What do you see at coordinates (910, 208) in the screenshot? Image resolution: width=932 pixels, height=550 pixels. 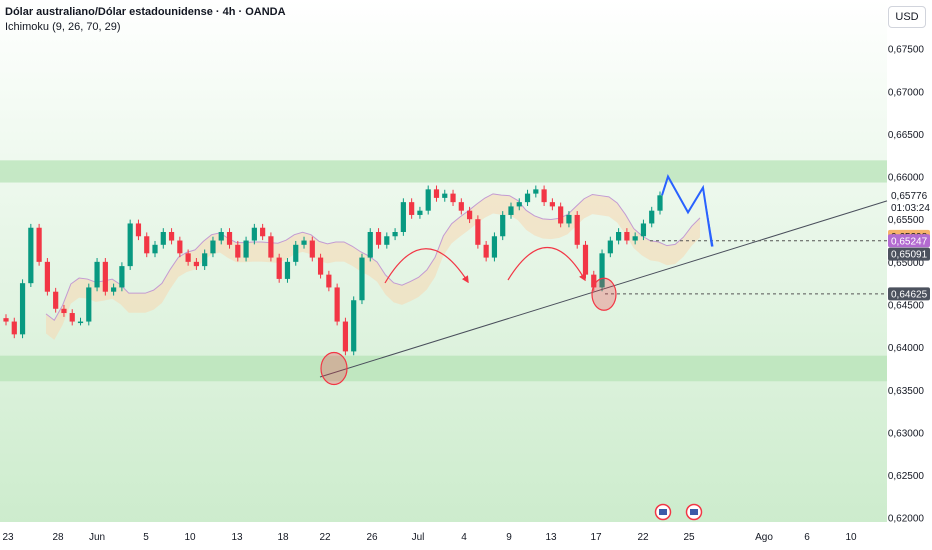 I see `countdown-label: 01:03:24` at bounding box center [910, 208].